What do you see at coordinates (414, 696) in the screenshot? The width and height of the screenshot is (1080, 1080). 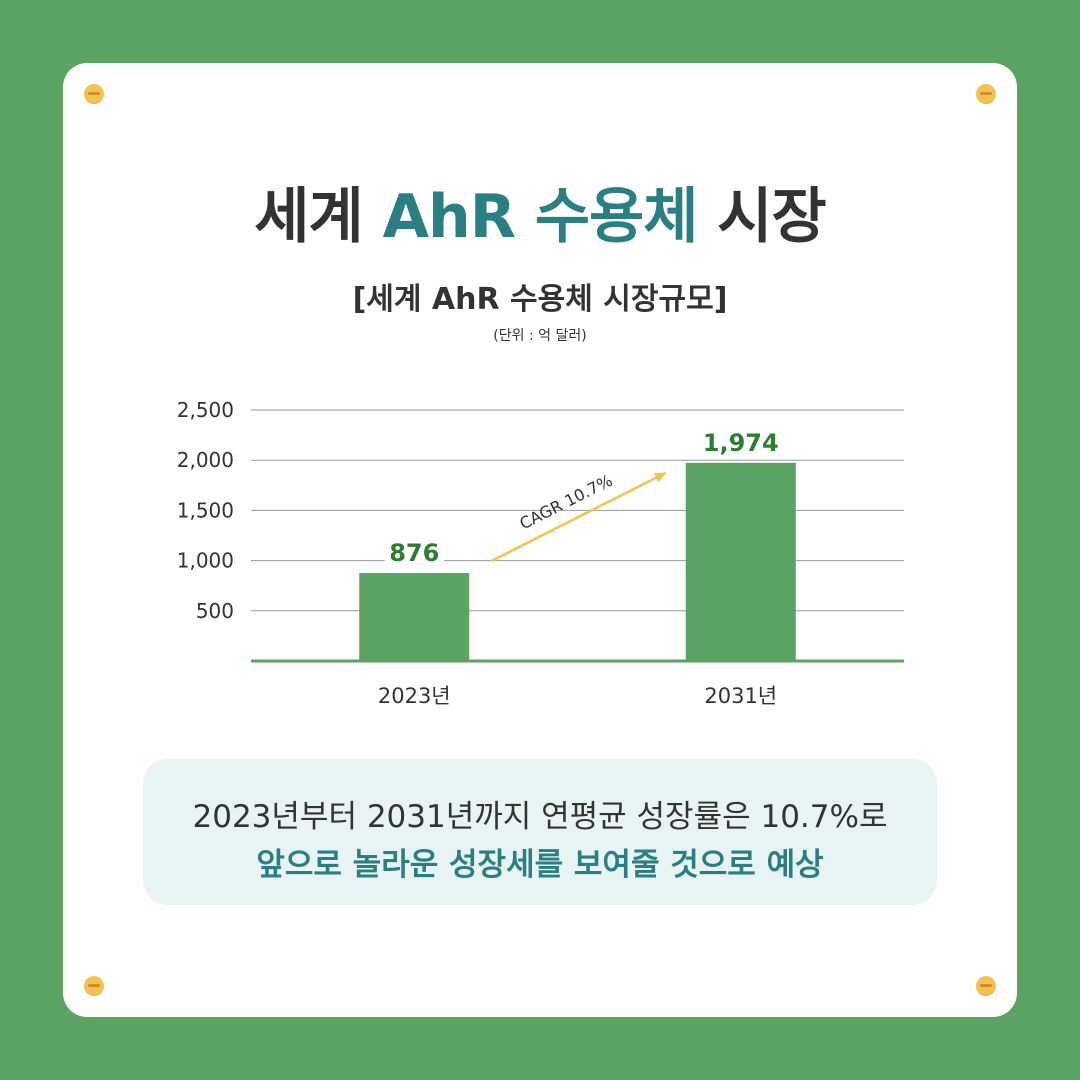 I see `x-tick-label: 2023년` at bounding box center [414, 696].